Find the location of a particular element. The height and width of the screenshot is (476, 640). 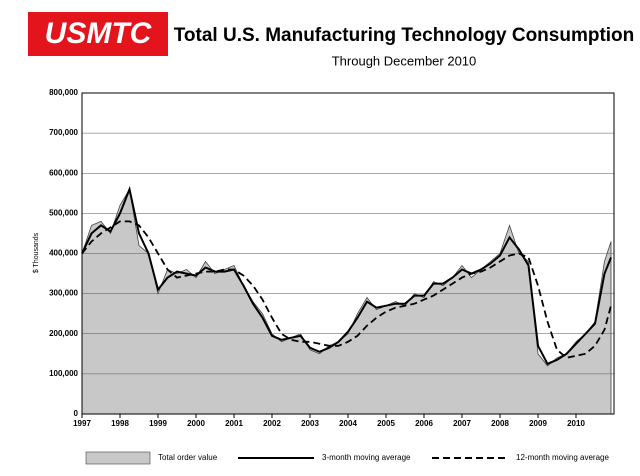

legend-swatch is located at coordinates (118, 458).